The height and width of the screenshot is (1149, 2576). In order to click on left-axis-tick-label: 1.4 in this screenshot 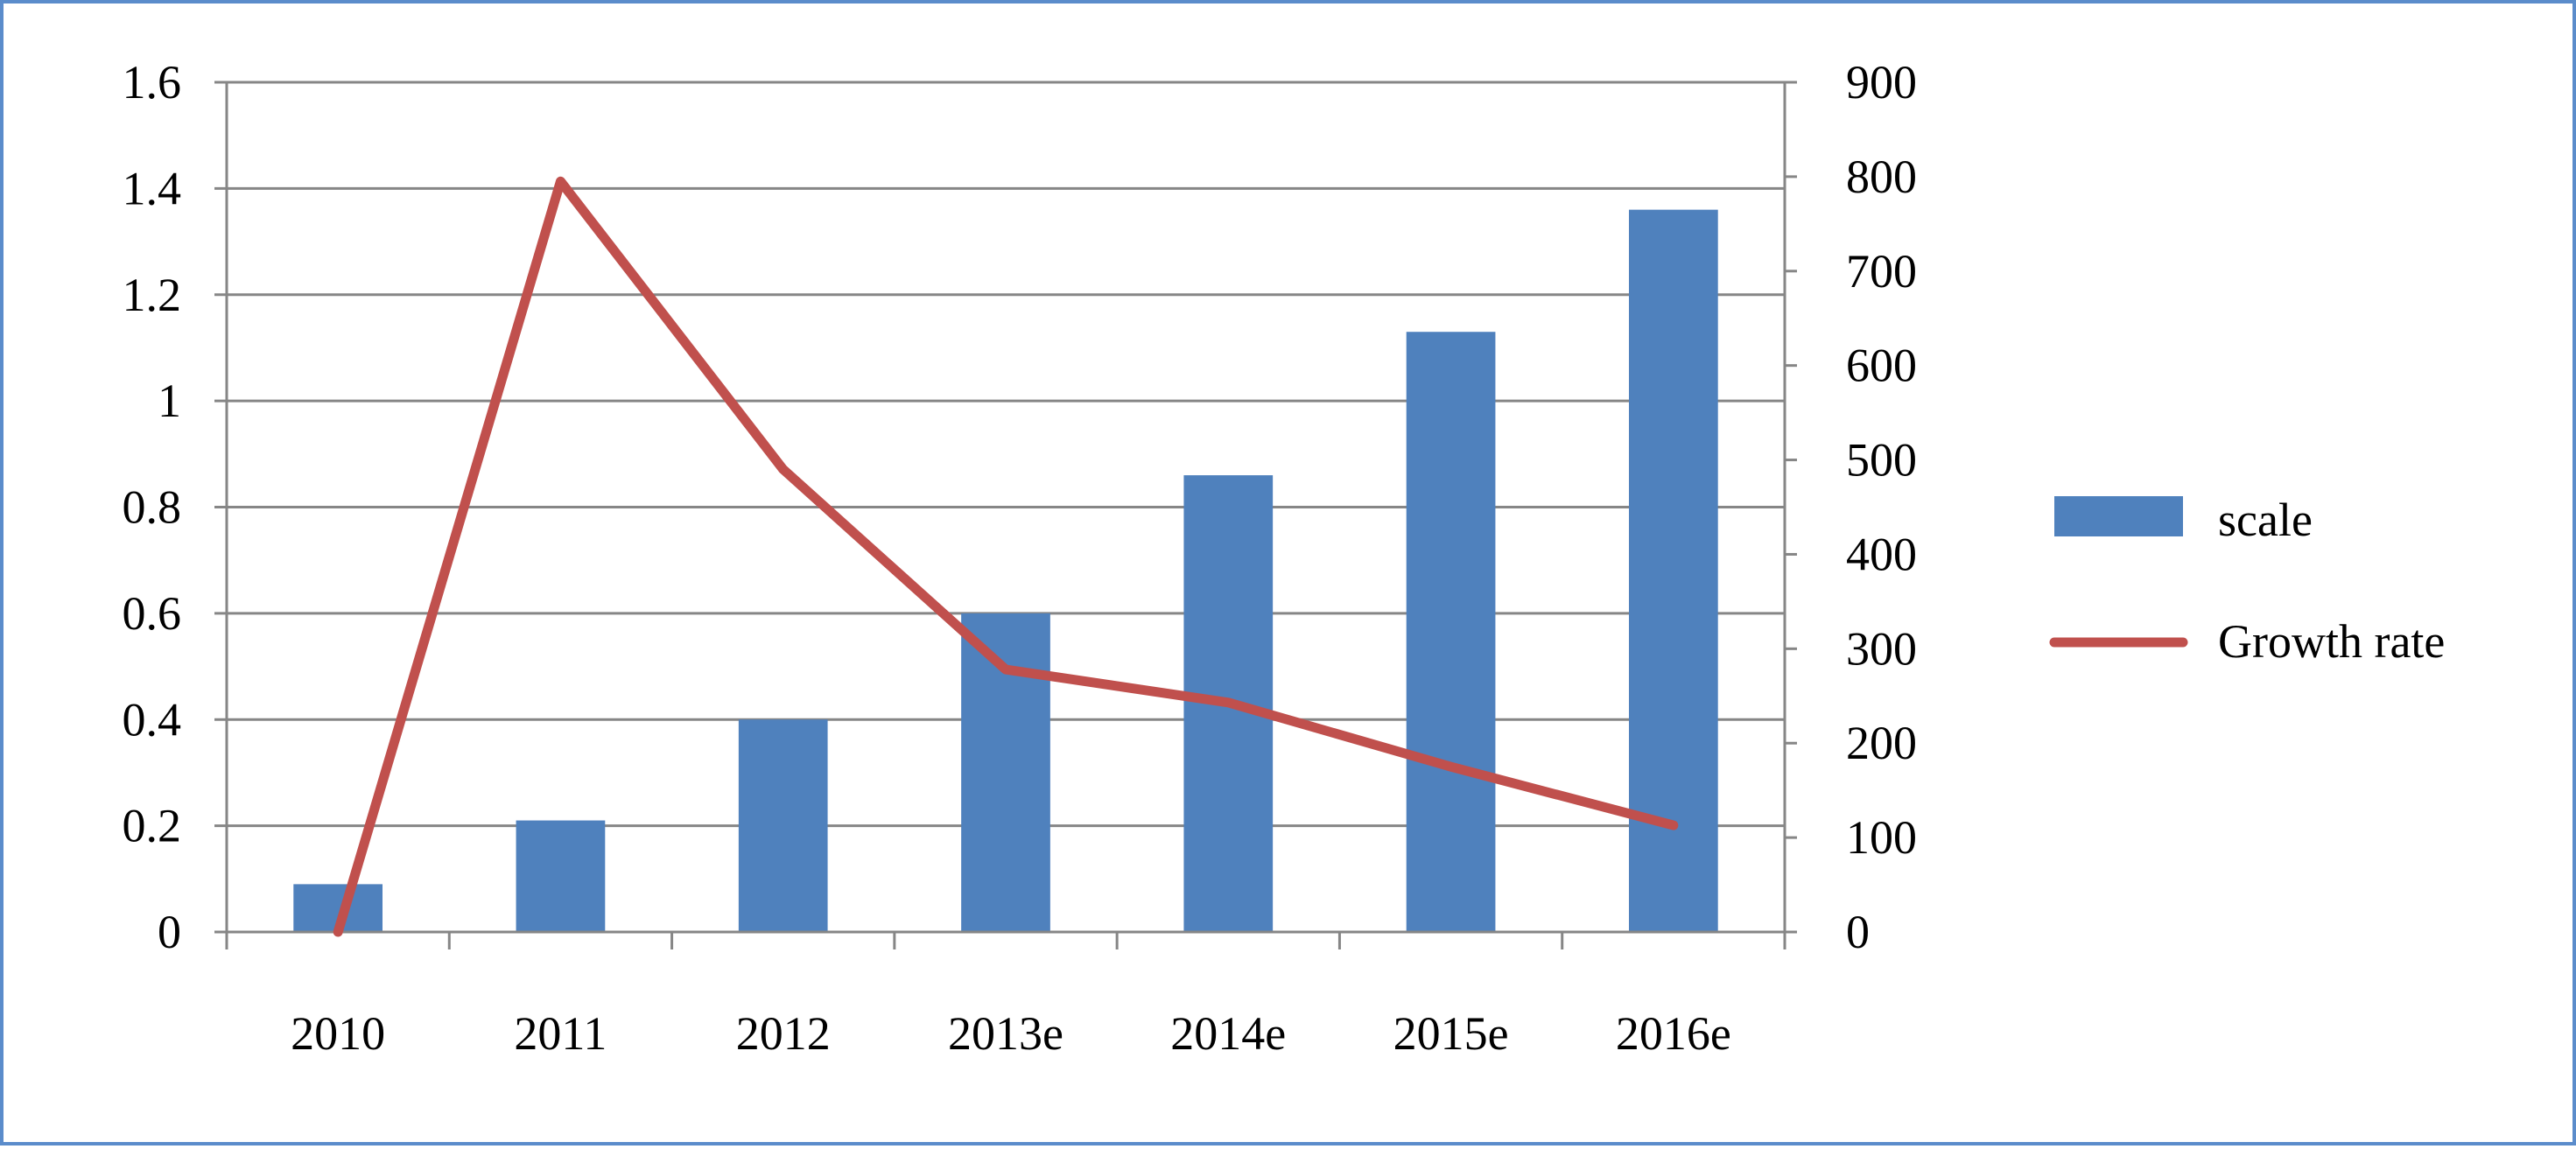, I will do `click(152, 188)`.